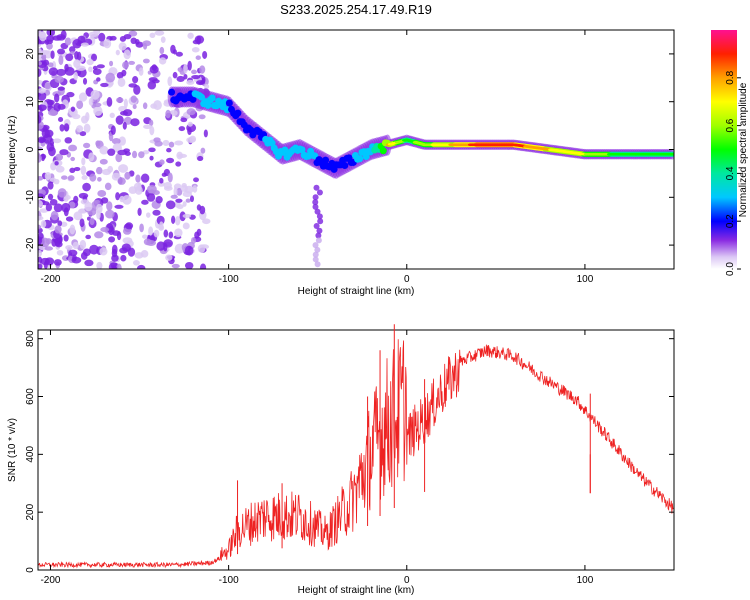  I want to click on spectrogram-ridge-core, so click(672, 154).